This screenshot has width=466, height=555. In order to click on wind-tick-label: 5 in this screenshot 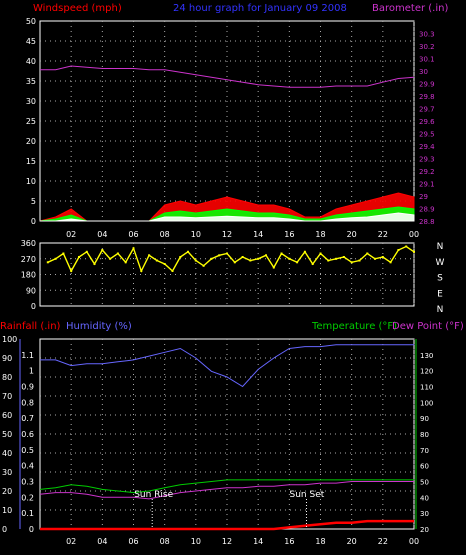, I will do `click(33, 201)`.